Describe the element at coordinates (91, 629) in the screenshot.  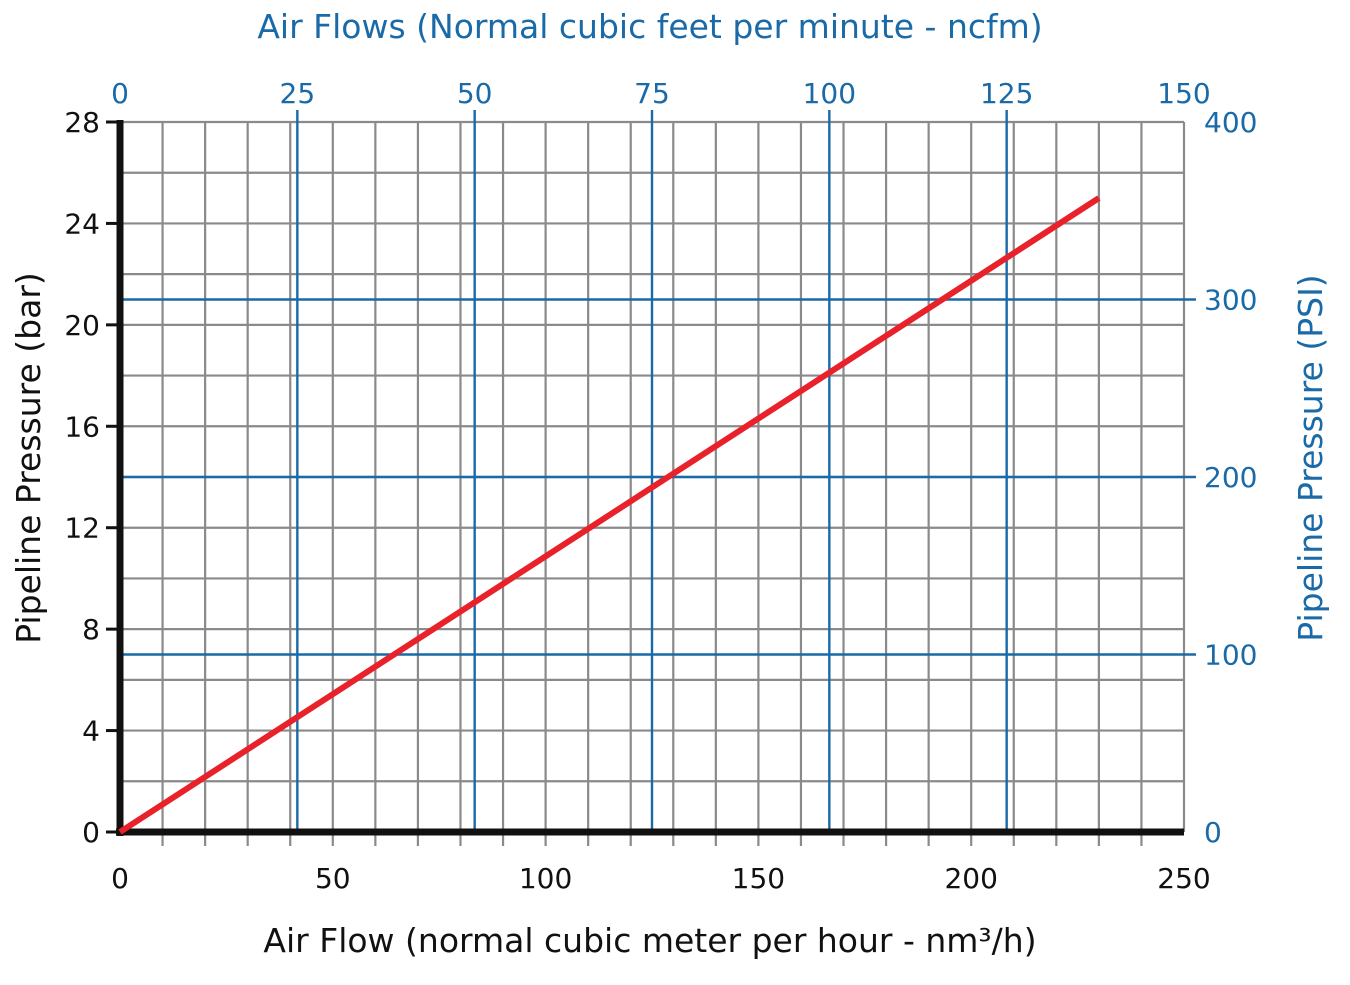
I see `y-tick-label: 8` at that location.